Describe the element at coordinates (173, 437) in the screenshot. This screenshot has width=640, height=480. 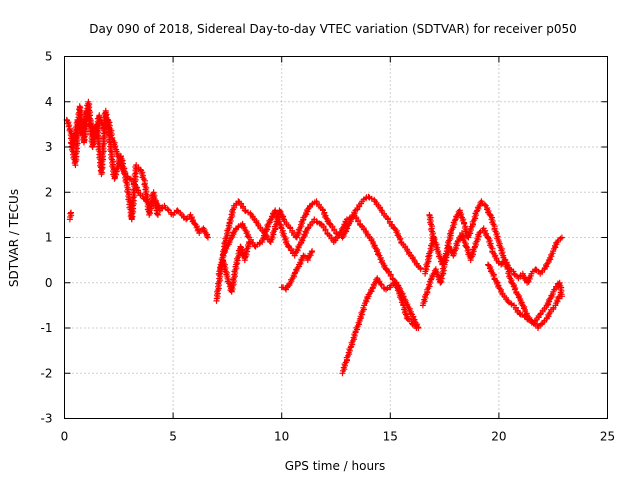
I see `x-tick-label: 5` at that location.